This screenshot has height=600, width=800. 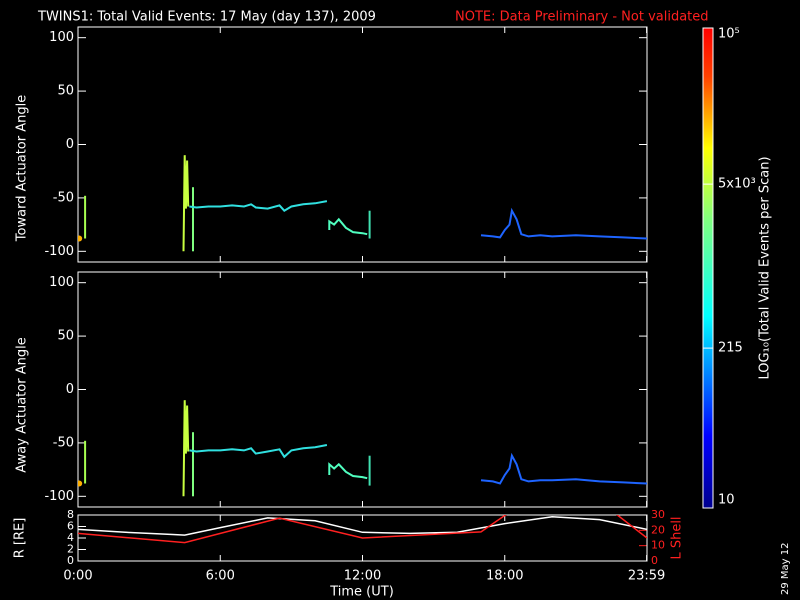 What do you see at coordinates (765, 267) in the screenshot?
I see `colorbar-label: LOG₁₀(Total Valid Events per Scan)` at bounding box center [765, 267].